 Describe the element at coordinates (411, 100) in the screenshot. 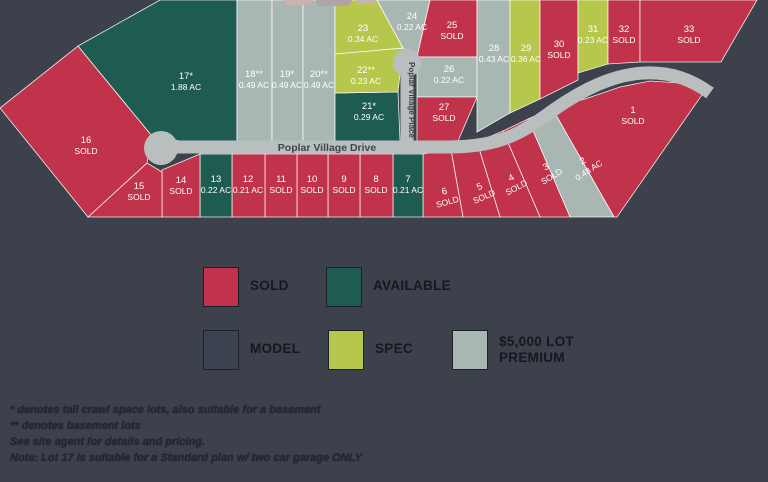

I see `road-label-place: Poplar Village Place` at that location.